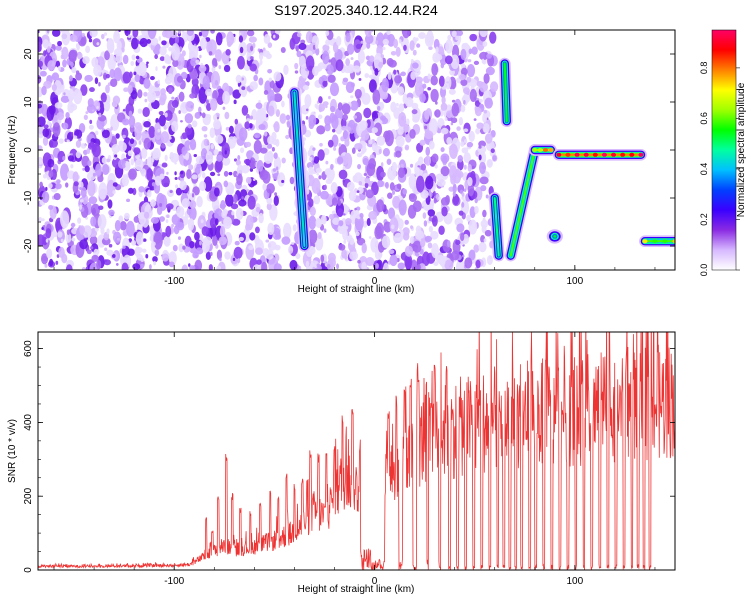  What do you see at coordinates (28, 422) in the screenshot?
I see `y-tick-label: 400` at bounding box center [28, 422].